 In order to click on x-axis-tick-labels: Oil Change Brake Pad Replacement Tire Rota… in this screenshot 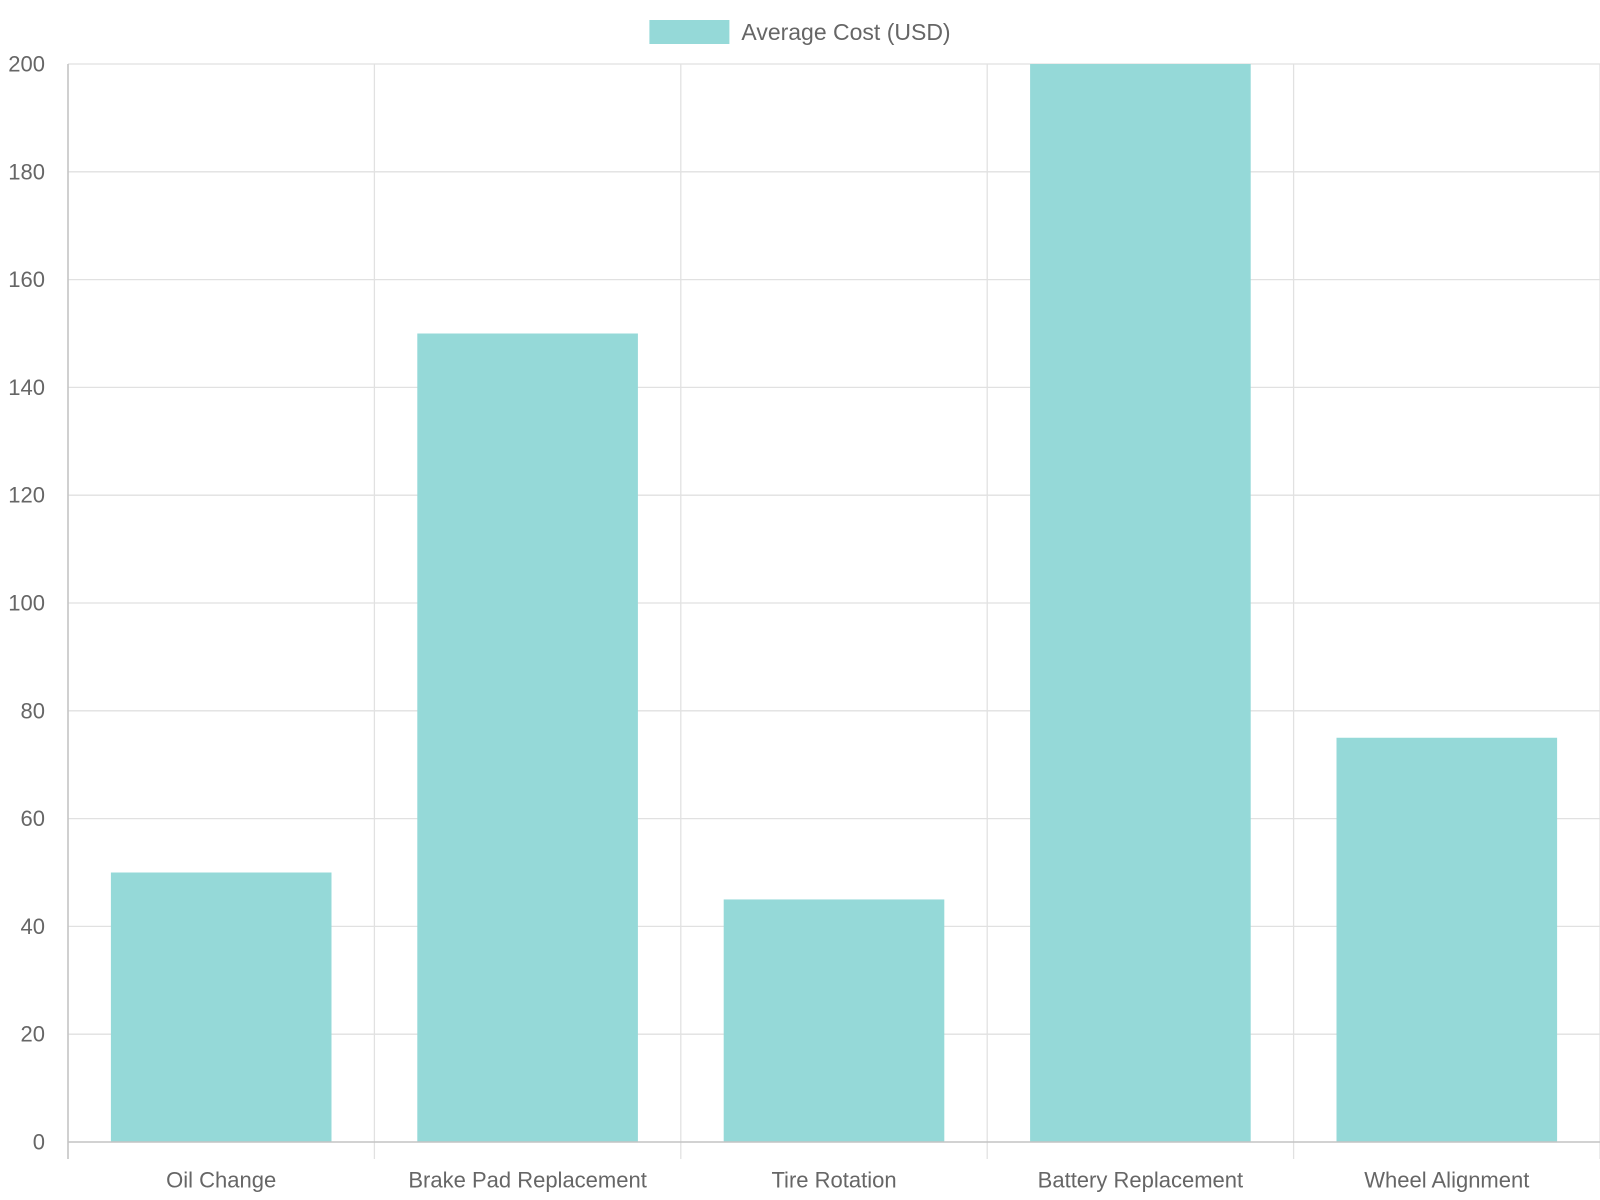, I will do `click(847, 1180)`.